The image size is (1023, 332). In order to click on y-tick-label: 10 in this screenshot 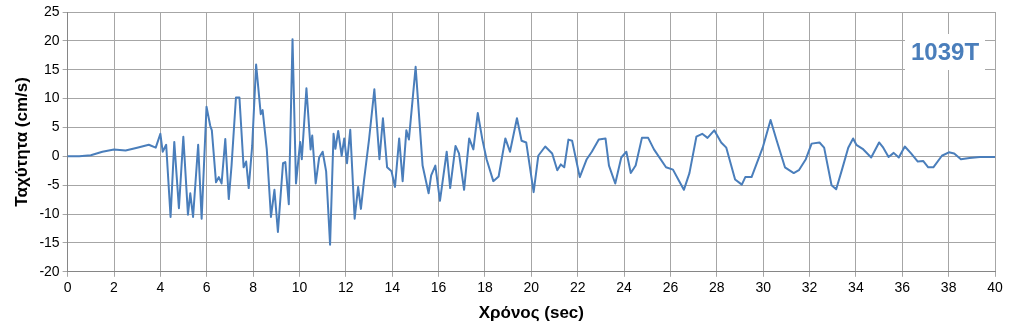, I will do `click(52, 97)`.